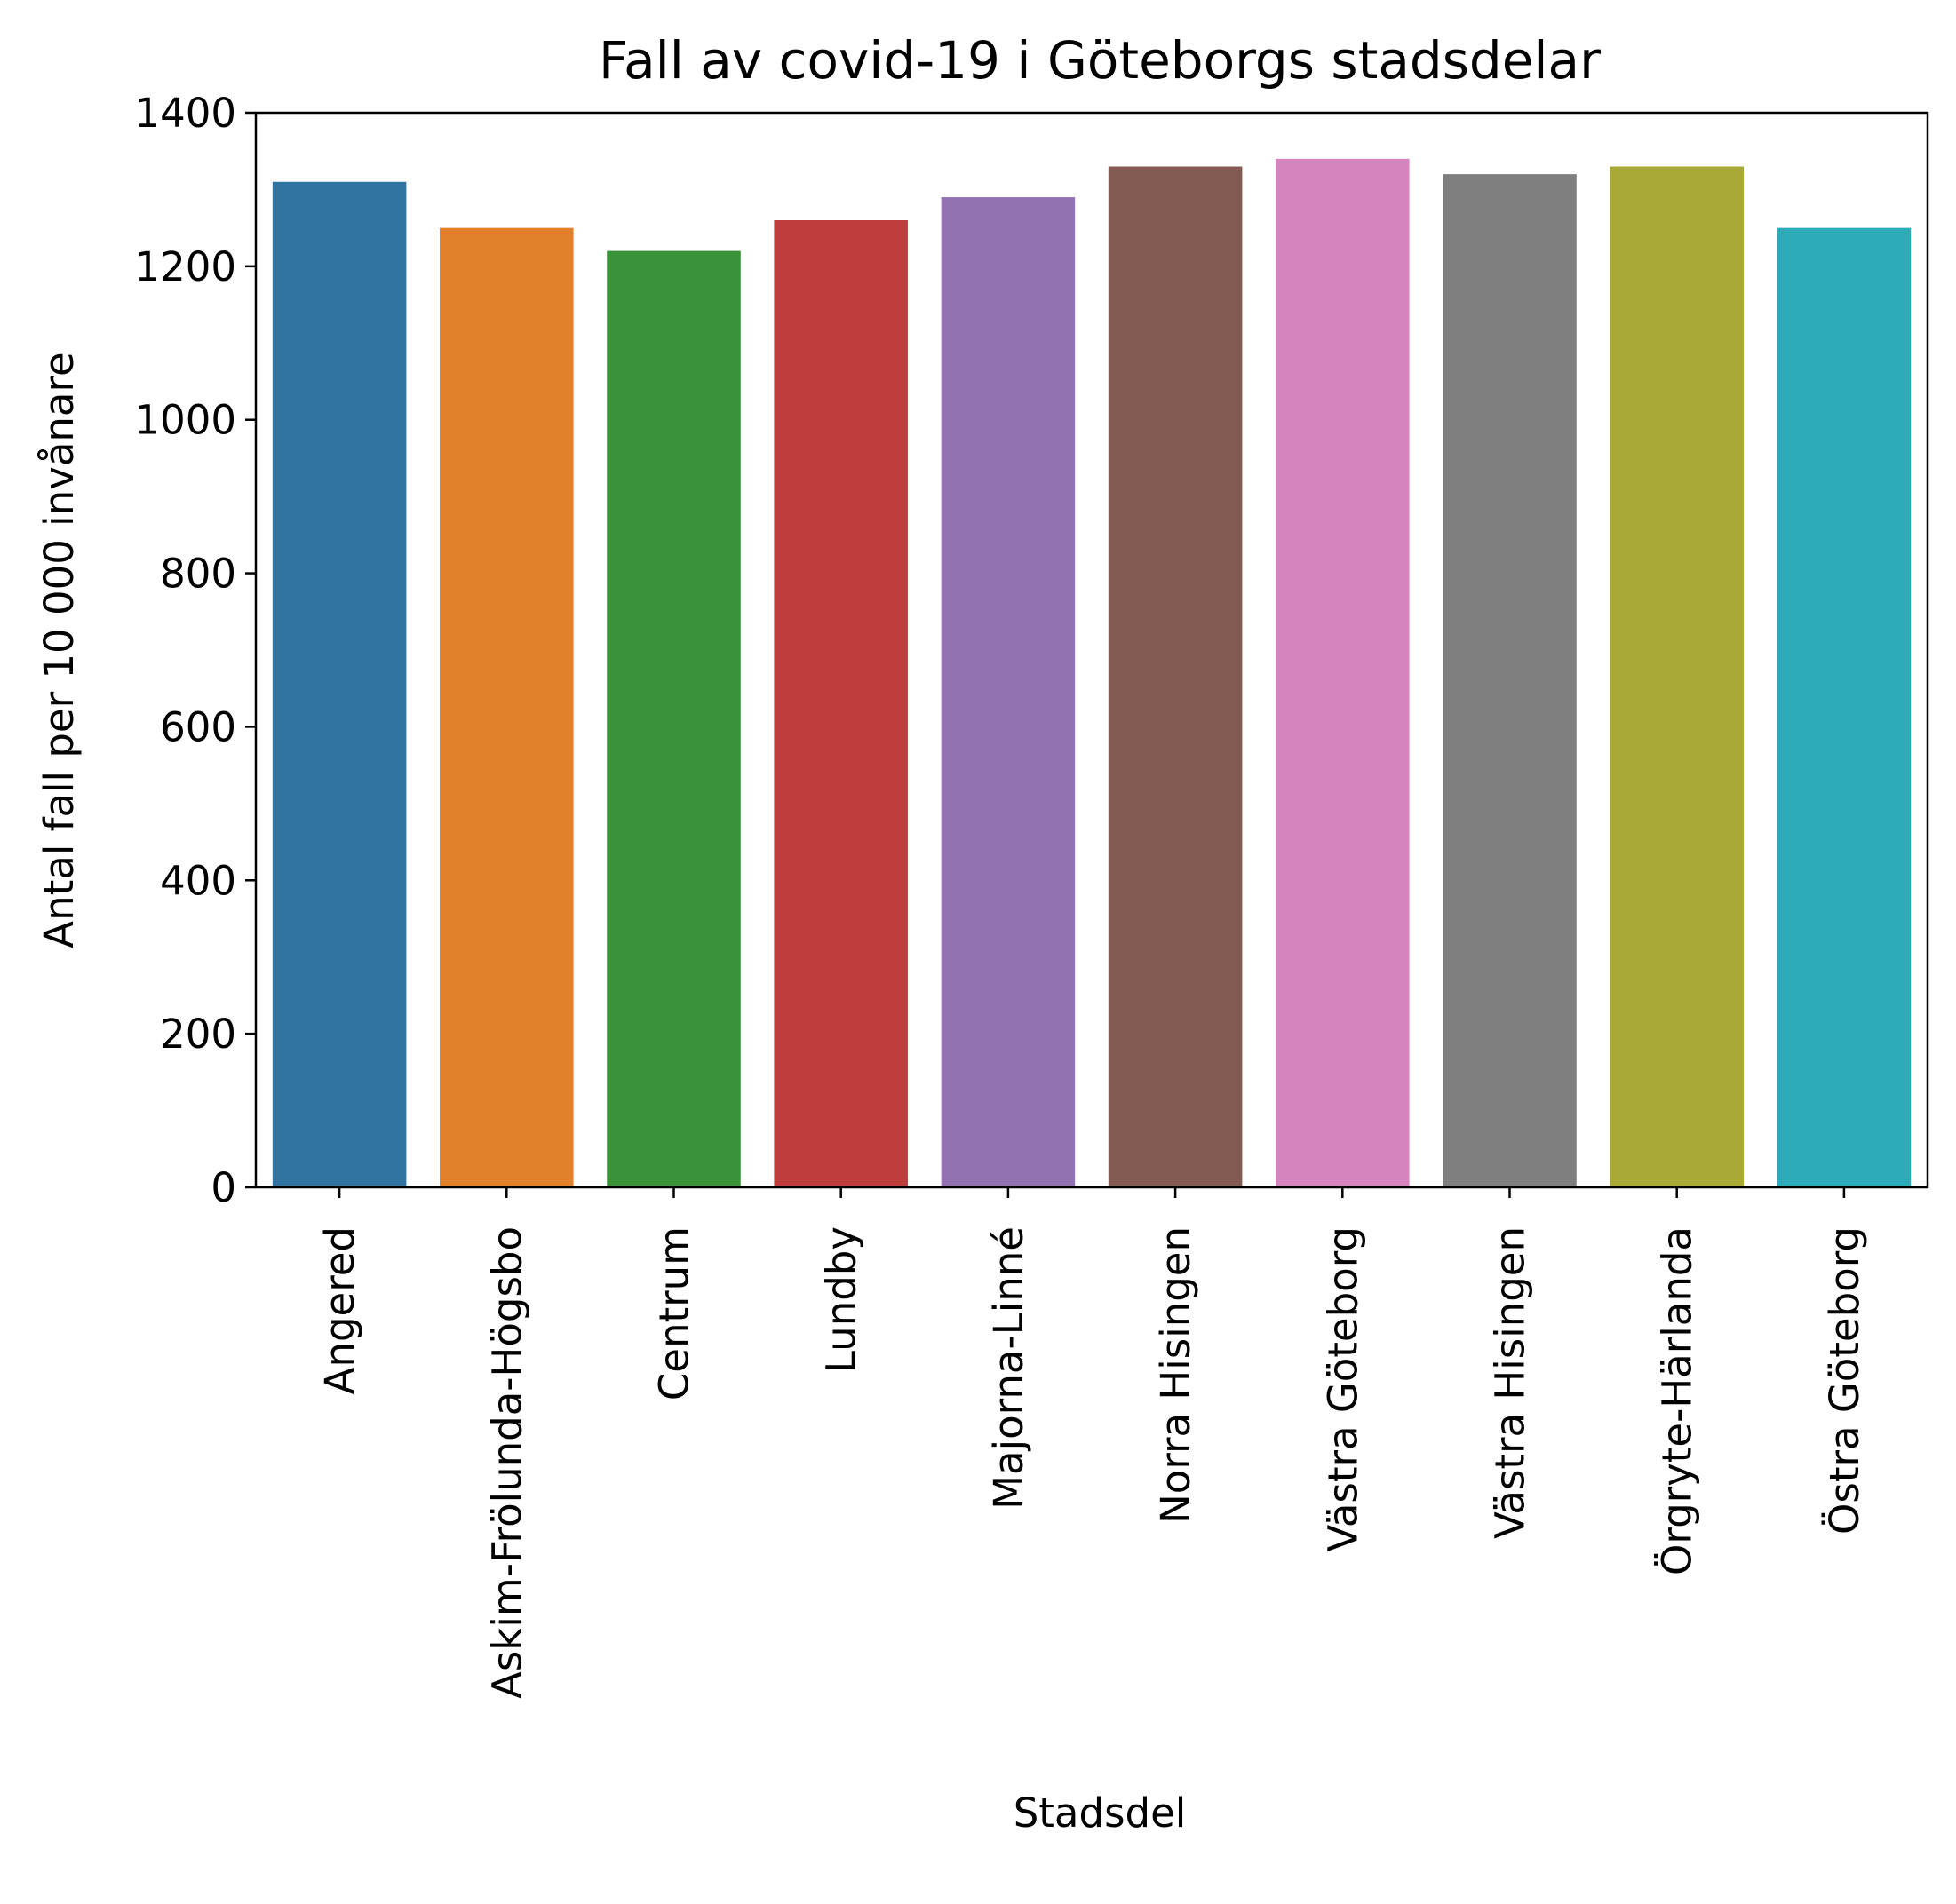 This screenshot has width=1956, height=1904. I want to click on y-tick-label: 1000, so click(185, 420).